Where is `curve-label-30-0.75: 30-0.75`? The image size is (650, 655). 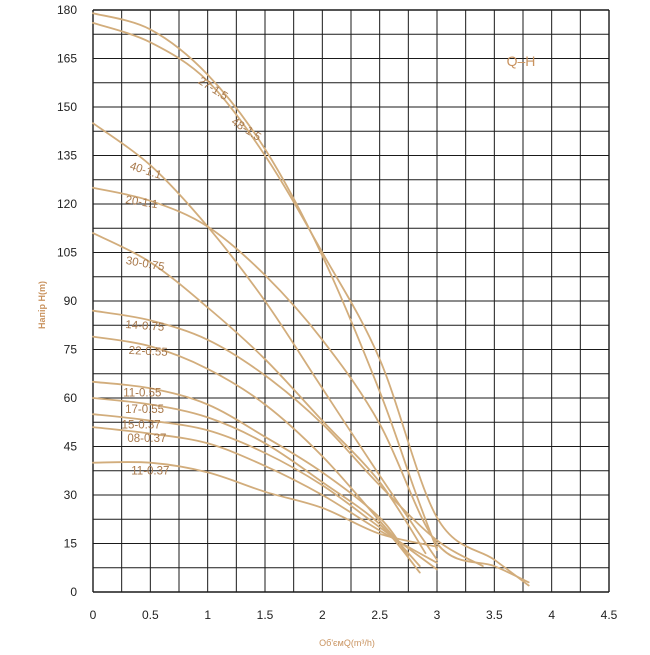
curve-label-30-0.75: 30-0.75 is located at coordinates (145, 264).